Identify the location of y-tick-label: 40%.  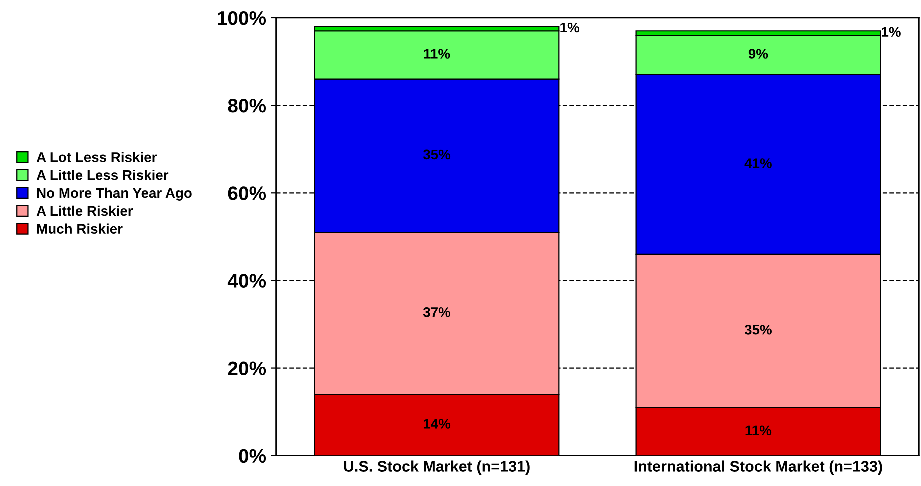
(247, 281).